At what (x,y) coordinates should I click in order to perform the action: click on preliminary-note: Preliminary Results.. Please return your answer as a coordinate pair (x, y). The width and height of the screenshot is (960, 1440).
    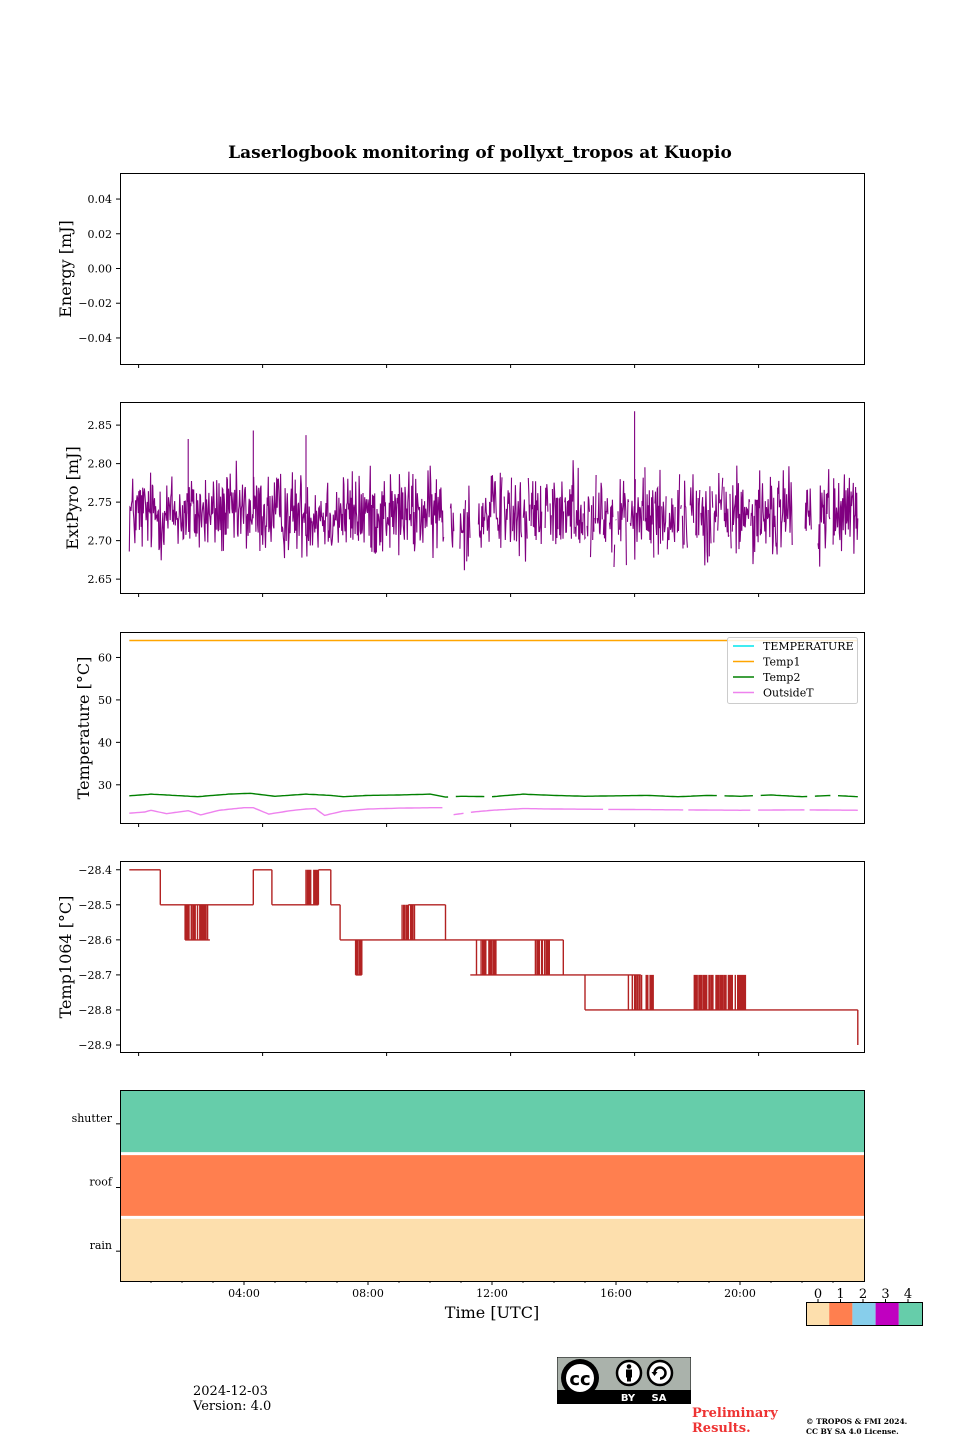
    Looking at the image, I should click on (735, 1421).